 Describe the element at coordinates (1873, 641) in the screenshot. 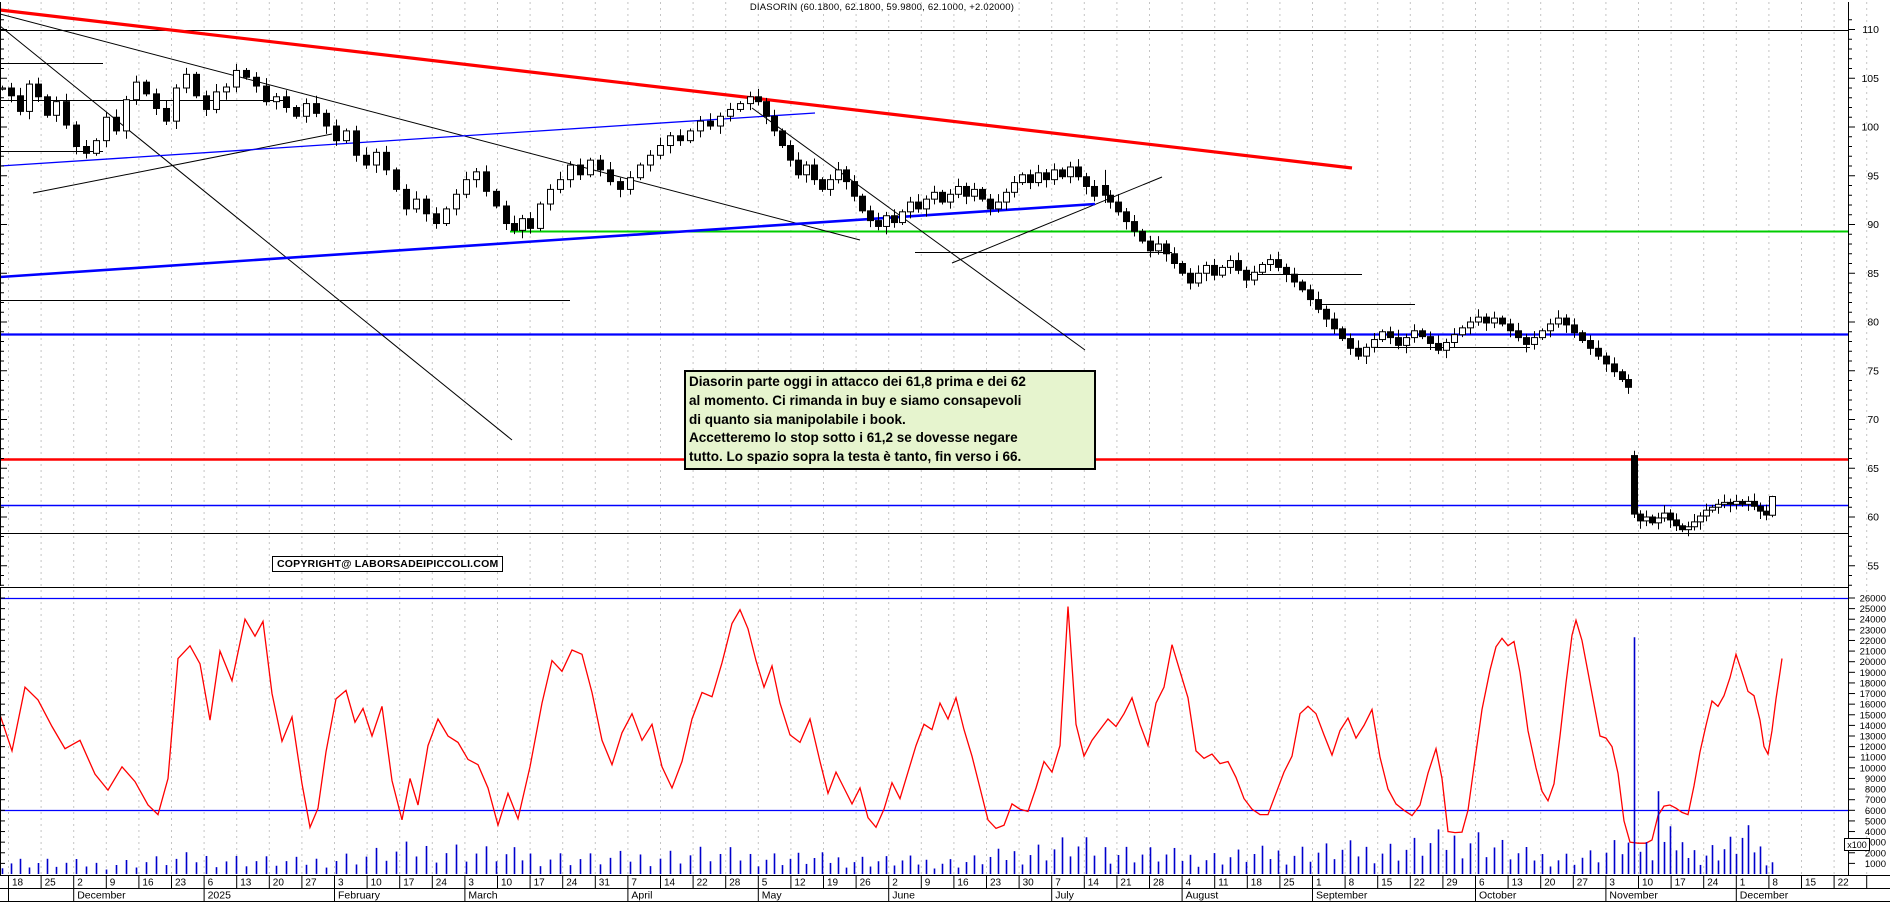

I see `svg-text: 22000` at that location.